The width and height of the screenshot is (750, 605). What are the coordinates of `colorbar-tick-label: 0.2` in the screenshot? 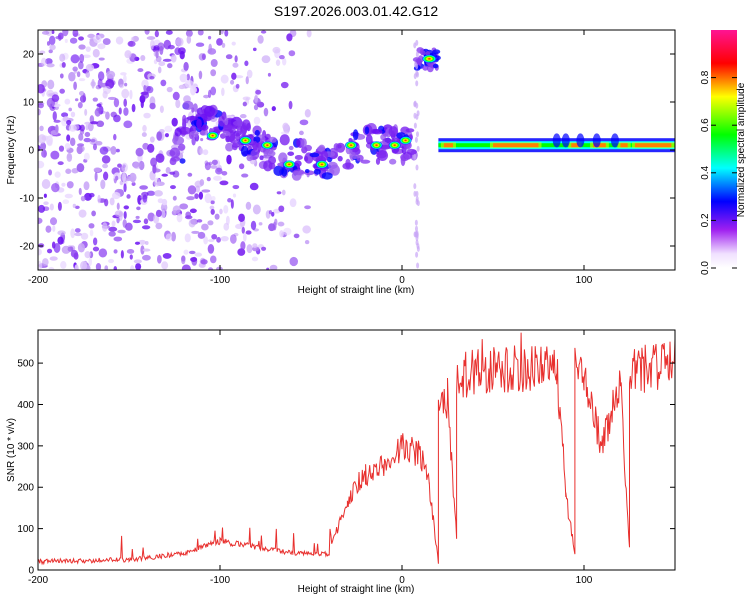 It's located at (705, 220).